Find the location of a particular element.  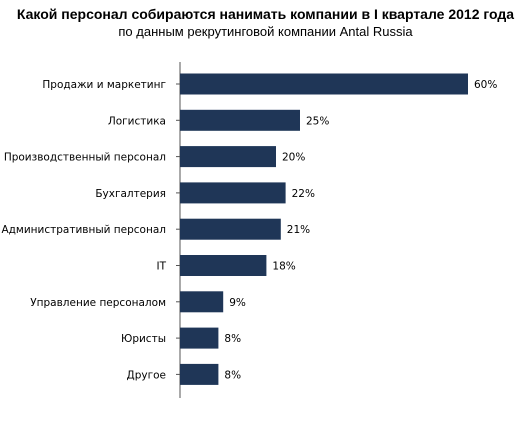

category-label: Бухгалтерия is located at coordinates (130, 194).